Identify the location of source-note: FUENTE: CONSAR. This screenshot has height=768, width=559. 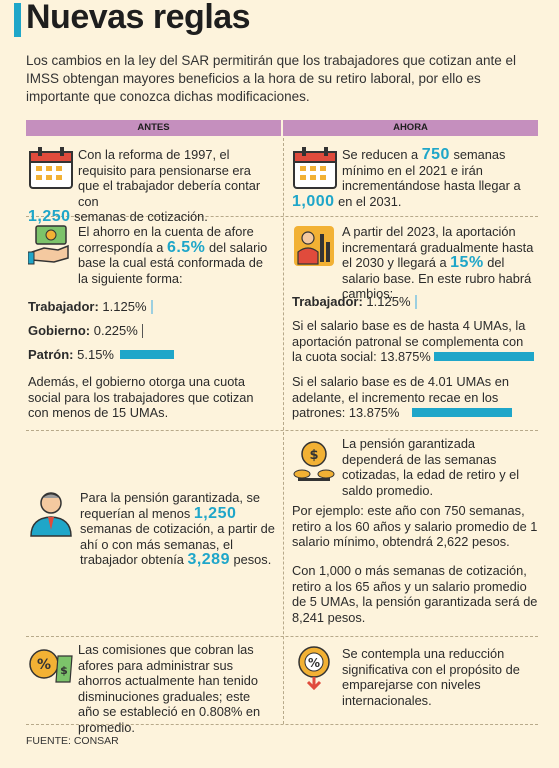
(72, 741).